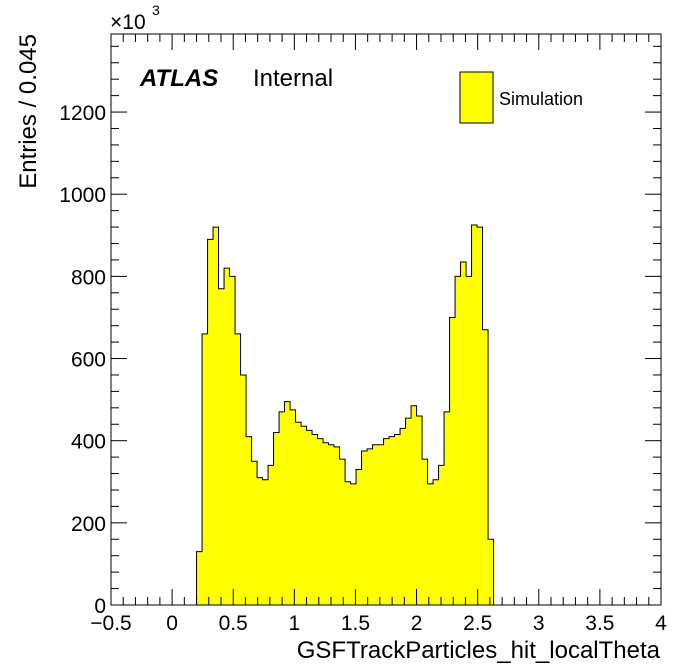 The height and width of the screenshot is (672, 696). I want to click on x-tick-label: 1, so click(294, 623).